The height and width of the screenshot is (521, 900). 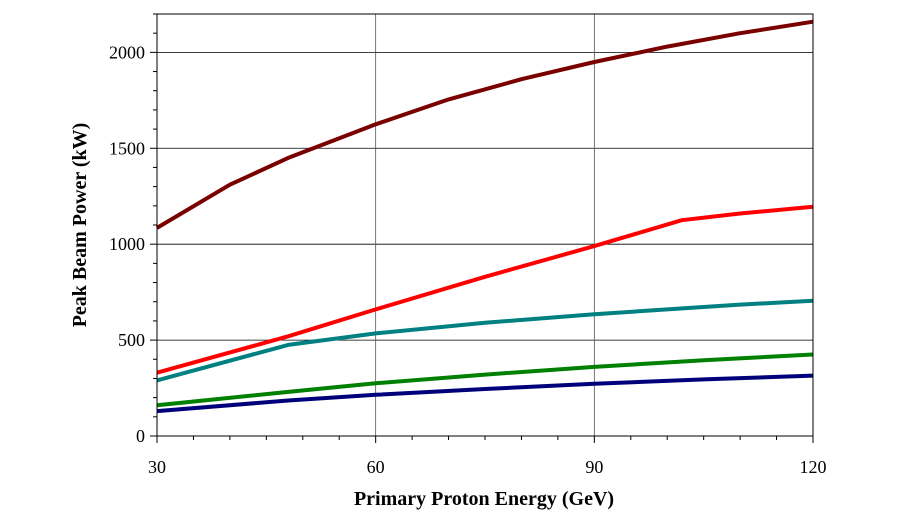 I want to click on x-tick-label: 60, so click(x=376, y=467).